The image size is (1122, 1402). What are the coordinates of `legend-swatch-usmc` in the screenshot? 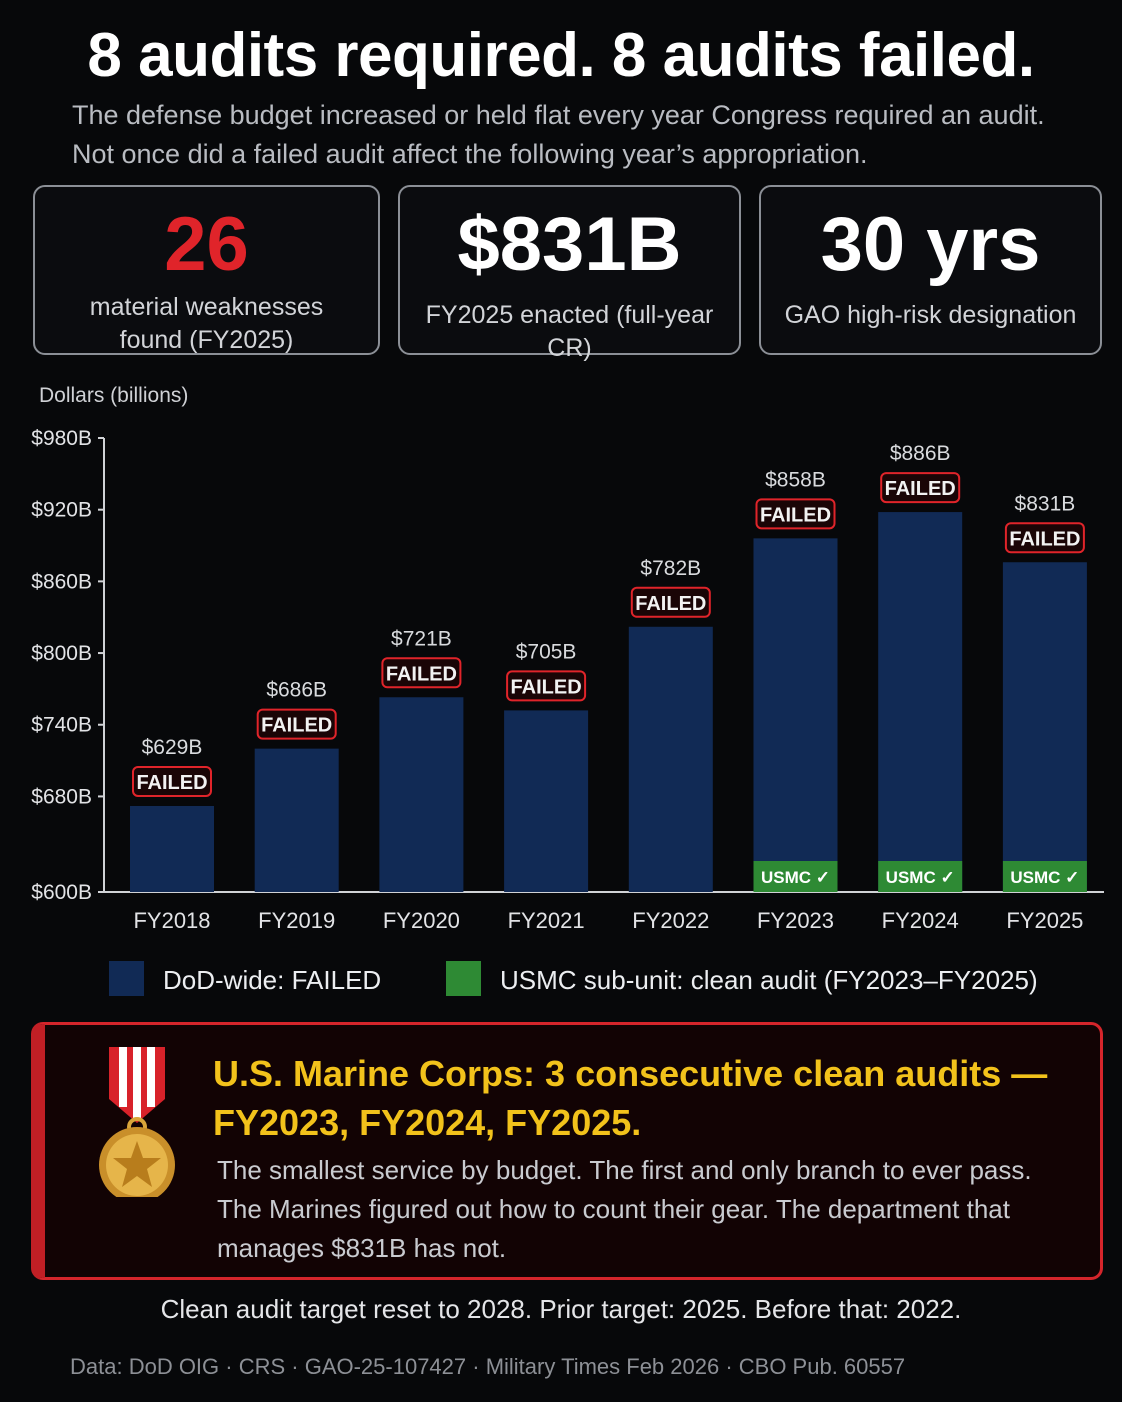 It's located at (463, 978).